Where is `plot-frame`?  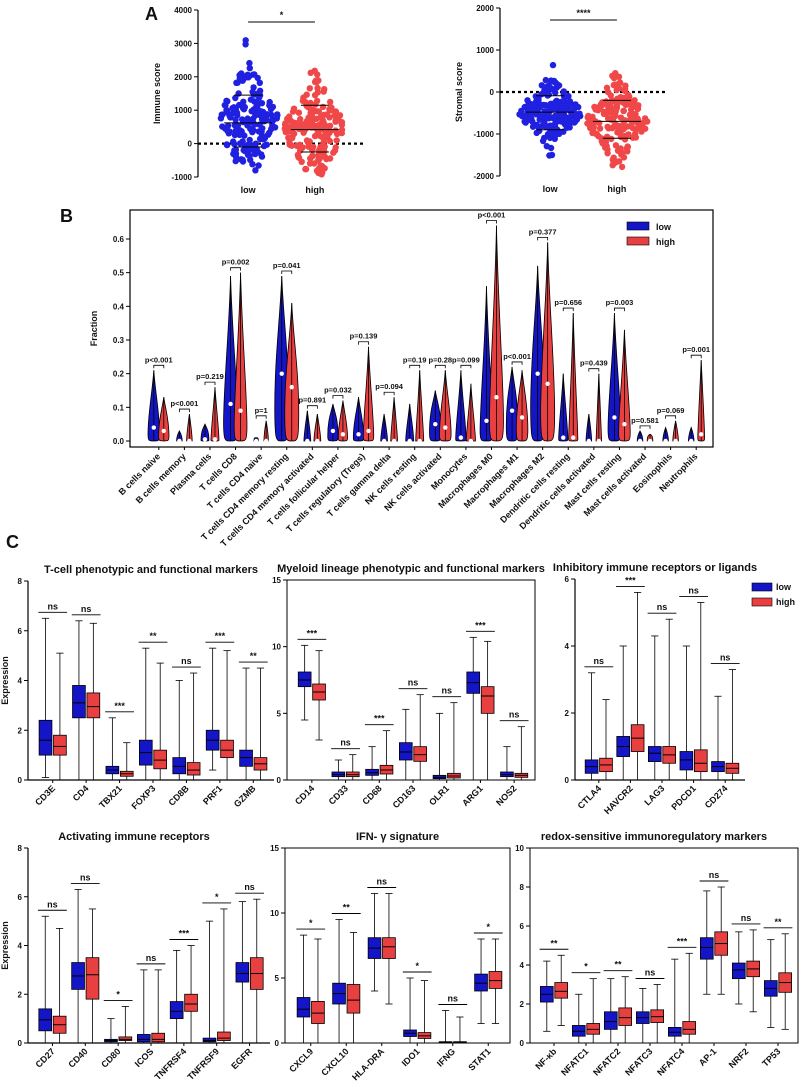
plot-frame is located at coordinates (411, 680).